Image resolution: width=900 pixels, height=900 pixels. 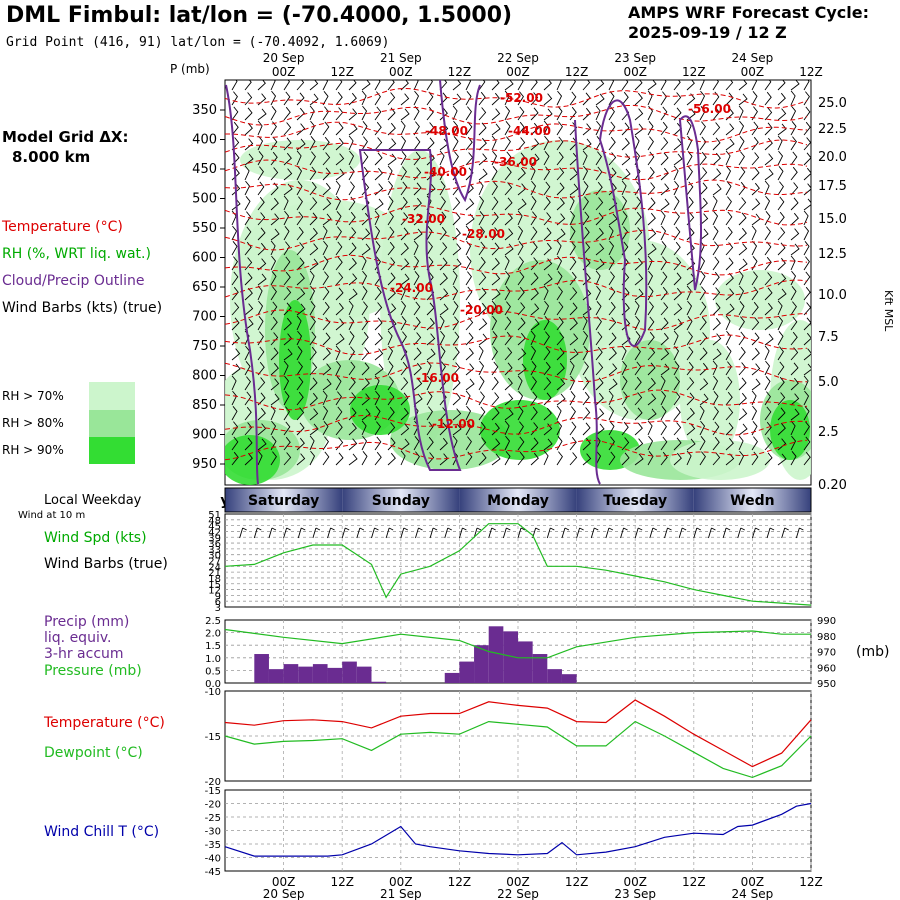 What do you see at coordinates (832, 485) in the screenshot?
I see `height-tick-10: 0.20` at bounding box center [832, 485].